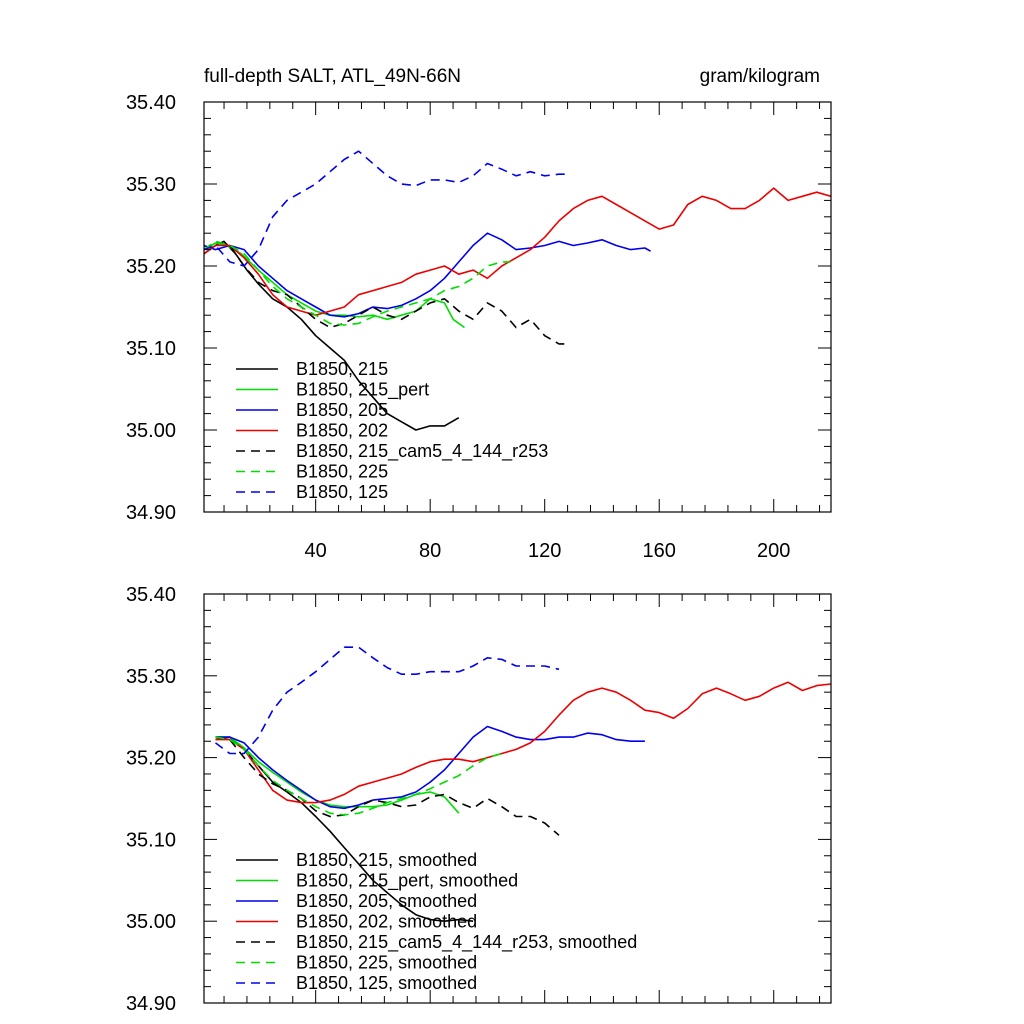 The image size is (1024, 1024). I want to click on top-legend-label-6: B1850, 125, so click(342, 492).